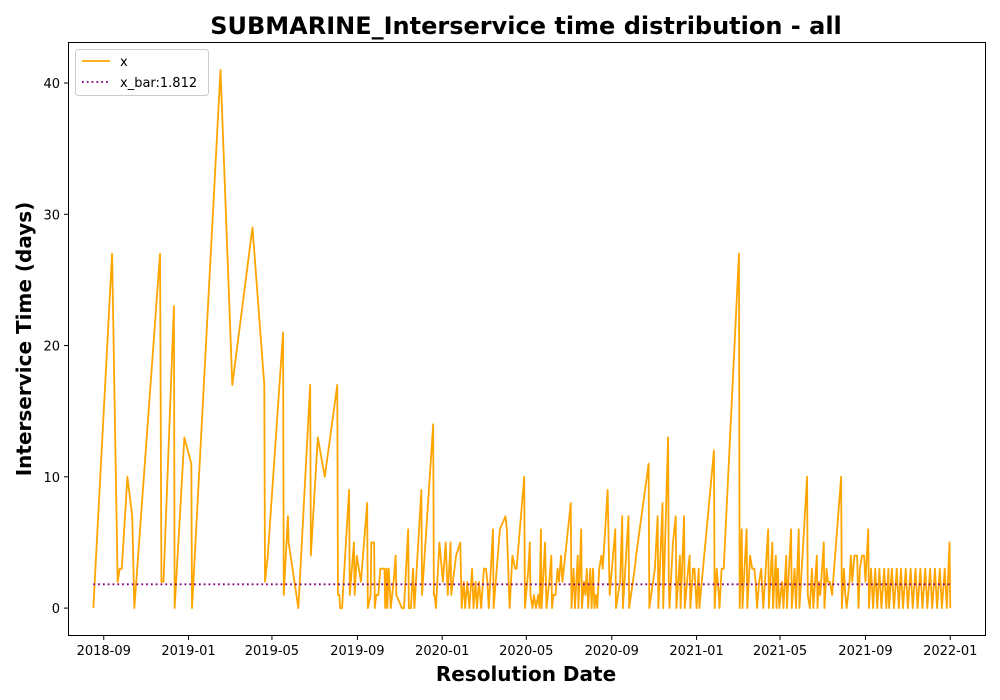 The height and width of the screenshot is (700, 1000). Describe the element at coordinates (51, 478) in the screenshot. I see `y-tick-label: 10` at that location.